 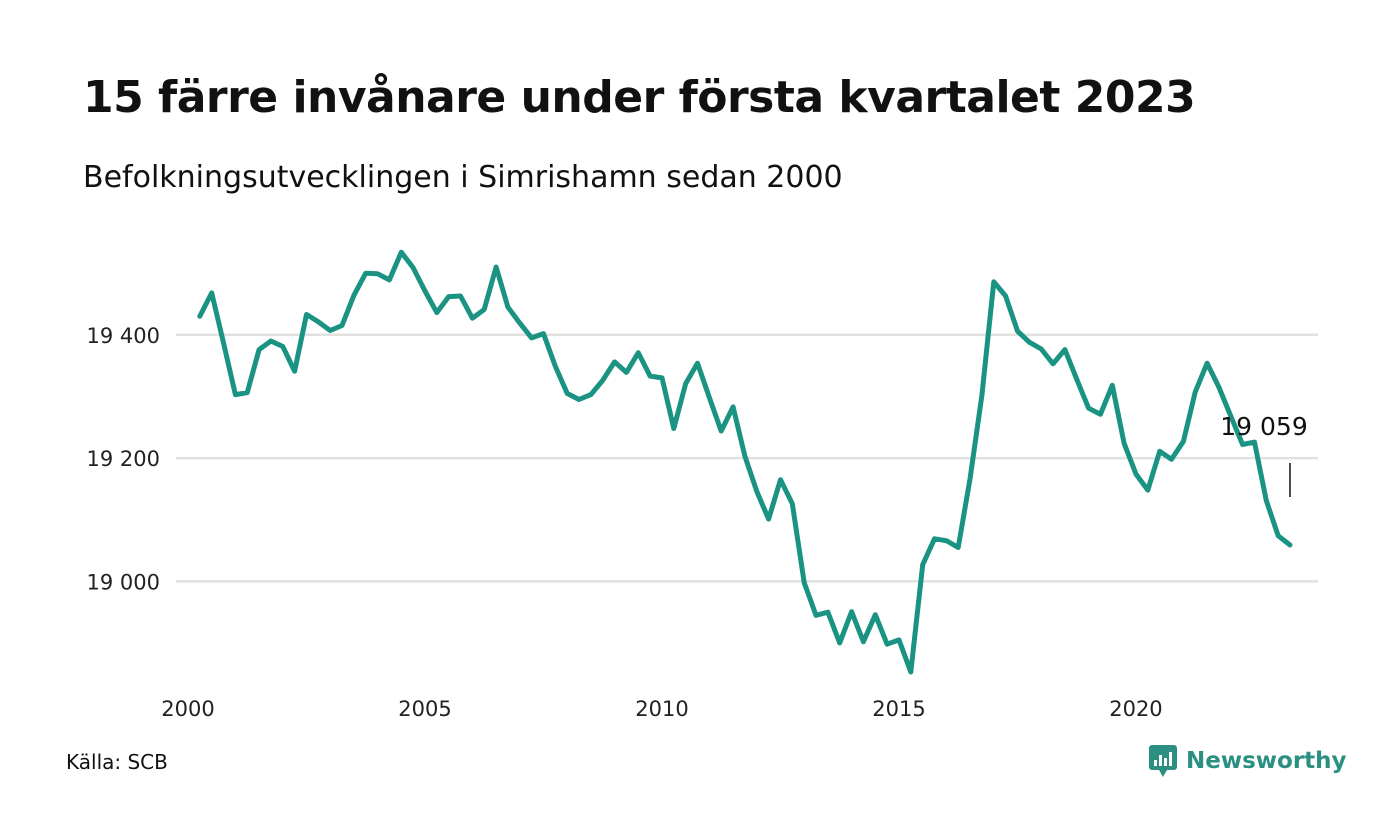 I want to click on x-tick-label: 2005, so click(x=424, y=709).